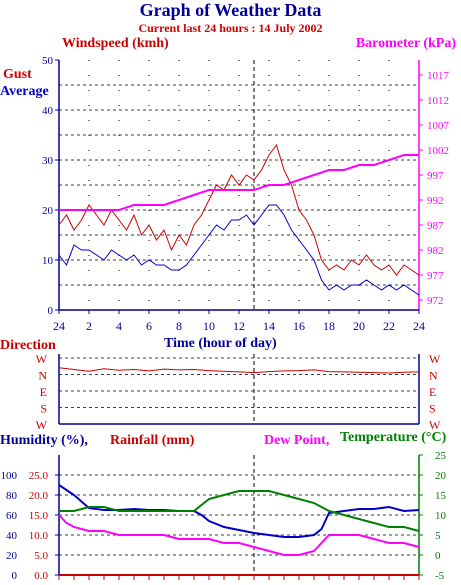 The image size is (461, 585). I want to click on direction-right-tick-label: S, so click(432, 409).